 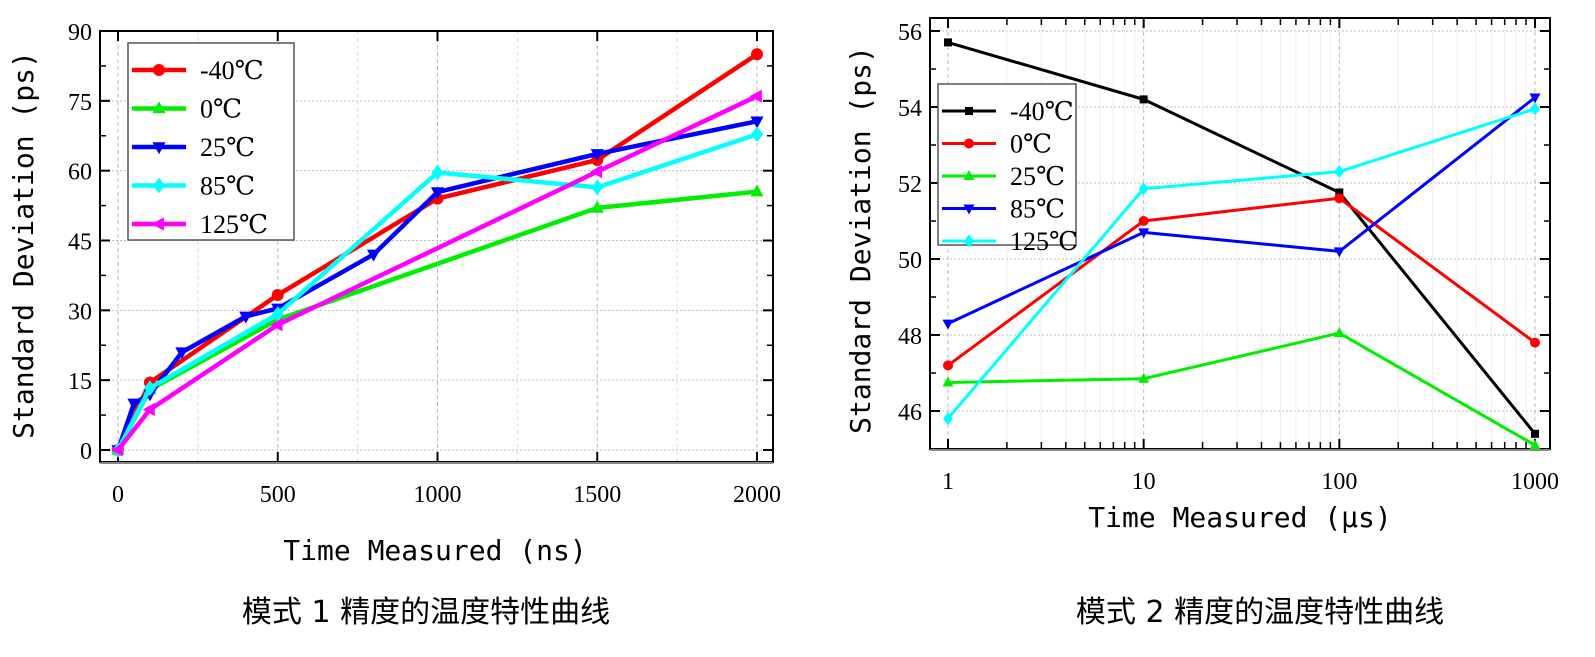 I want to click on figure-caption: 模式 1 精度的温度特性曲线, so click(x=426, y=612).